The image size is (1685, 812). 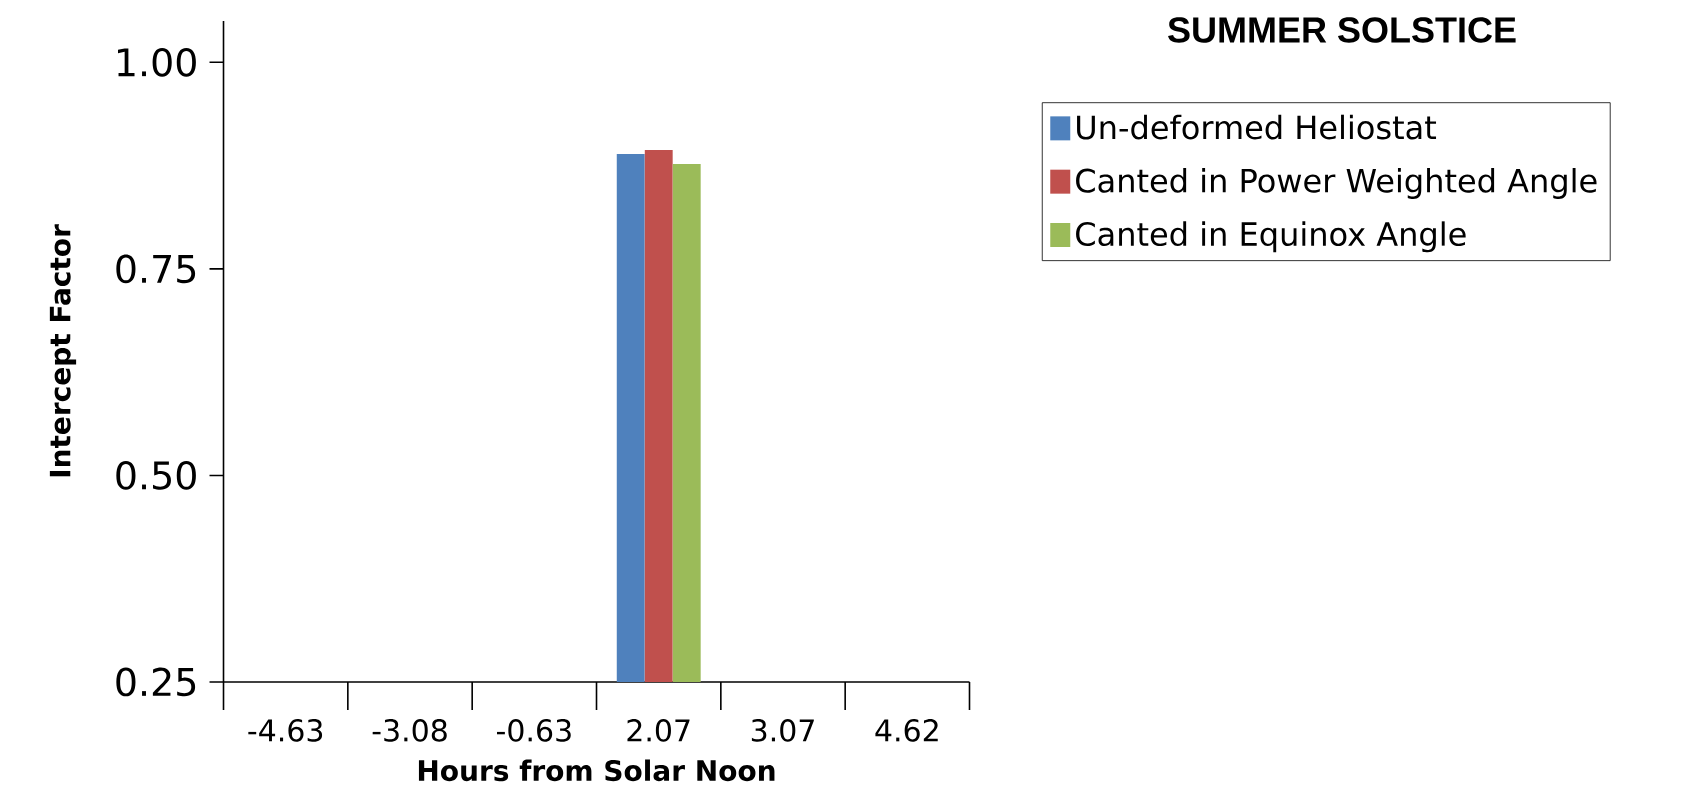 What do you see at coordinates (1257, 127) in the screenshot?
I see `legend-label: Un-deformed Heliostat` at bounding box center [1257, 127].